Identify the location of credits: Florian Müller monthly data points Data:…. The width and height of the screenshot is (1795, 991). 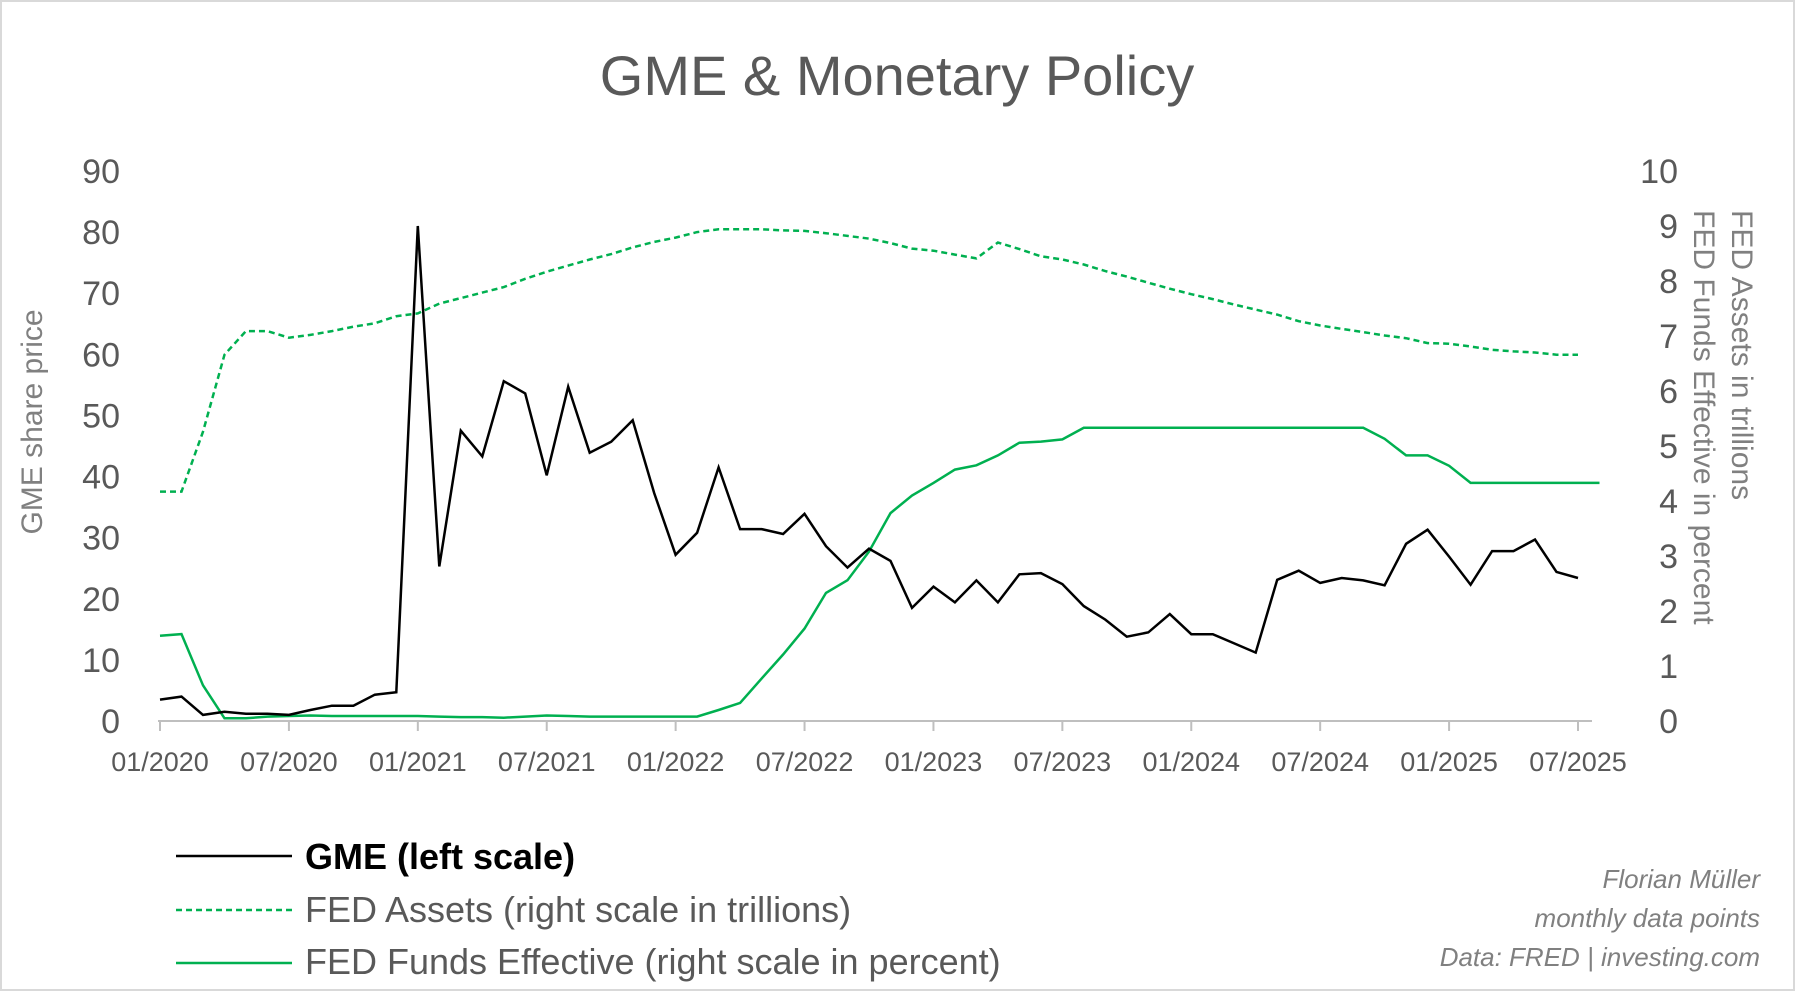
(1601, 918).